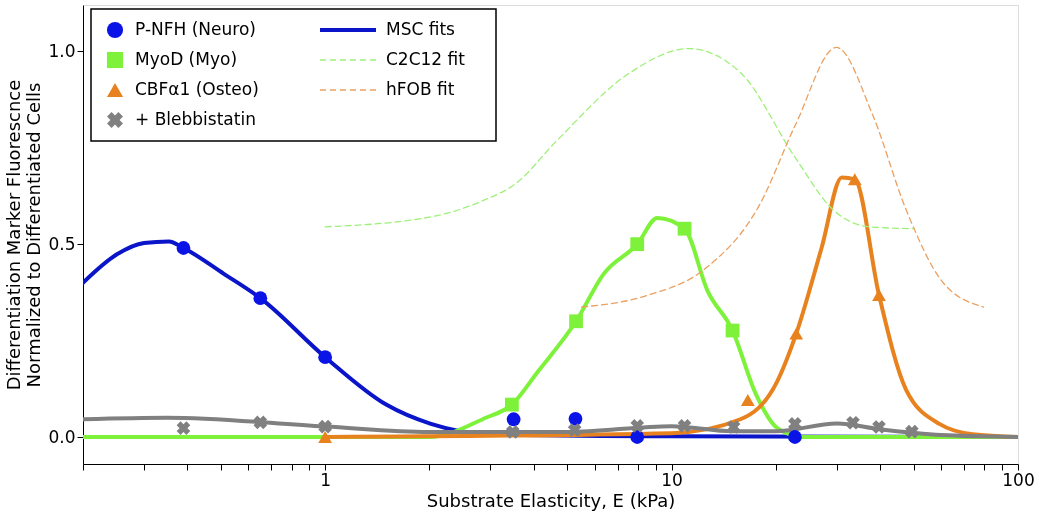 The height and width of the screenshot is (521, 1048). What do you see at coordinates (62, 243) in the screenshot?
I see `y-tick-label: 0.5` at bounding box center [62, 243].